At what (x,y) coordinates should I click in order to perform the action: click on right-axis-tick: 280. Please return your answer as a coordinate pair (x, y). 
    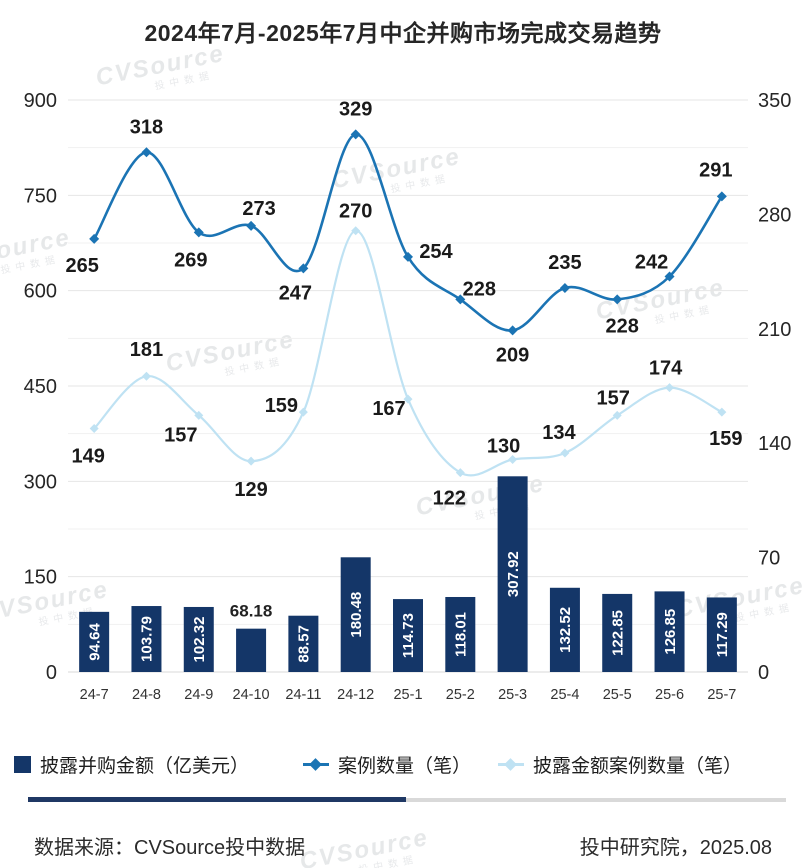
    Looking at the image, I should click on (774, 215).